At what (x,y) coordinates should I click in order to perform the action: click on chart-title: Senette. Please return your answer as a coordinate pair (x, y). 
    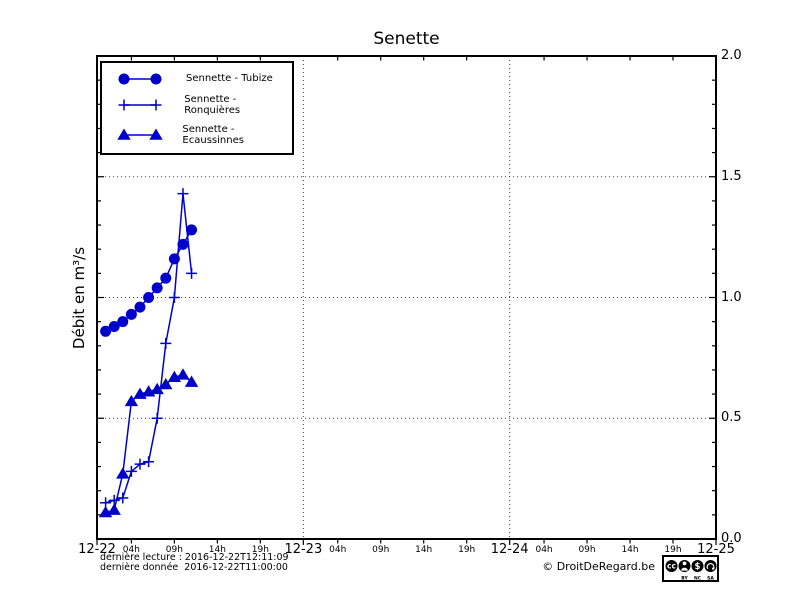
    Looking at the image, I should click on (406, 39).